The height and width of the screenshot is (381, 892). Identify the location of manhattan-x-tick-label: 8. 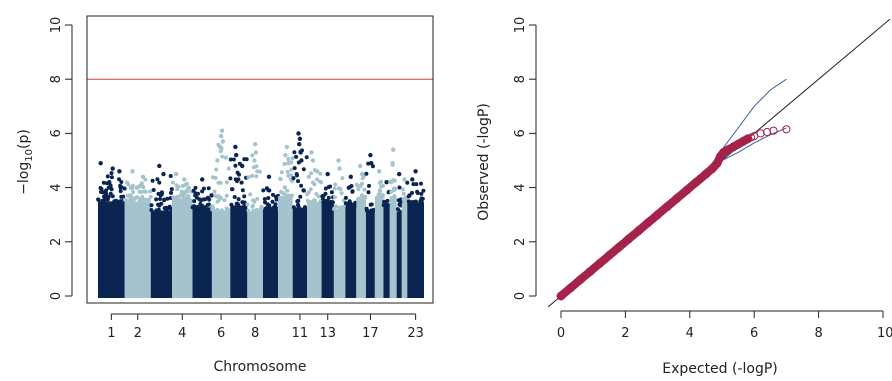
(255, 333).